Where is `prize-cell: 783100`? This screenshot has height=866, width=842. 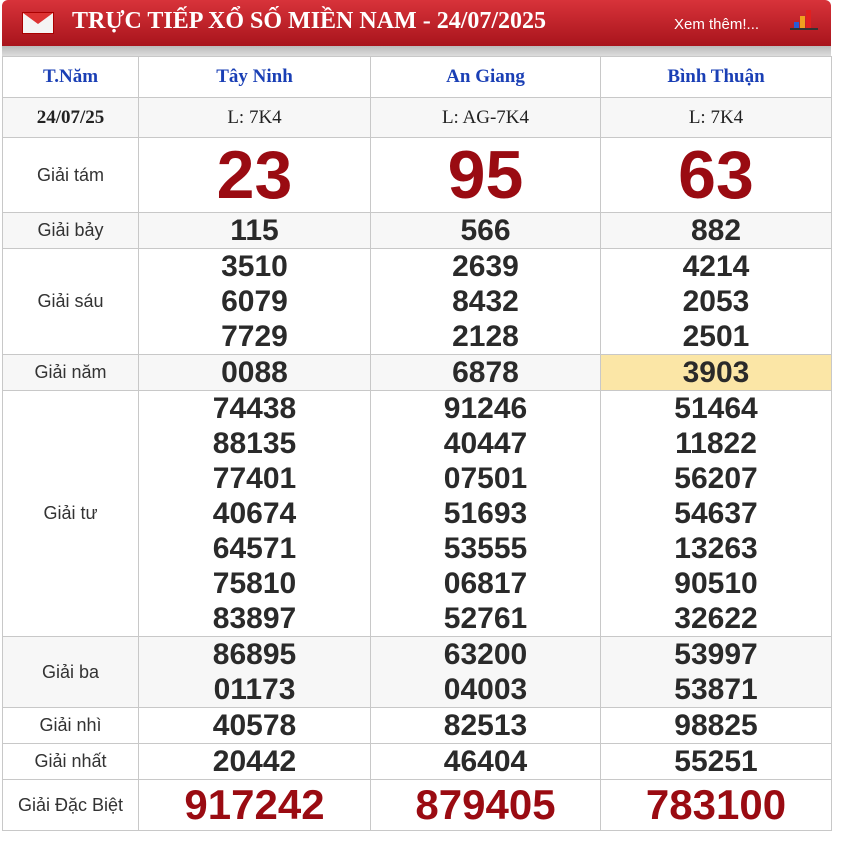 prize-cell: 783100 is located at coordinates (716, 805).